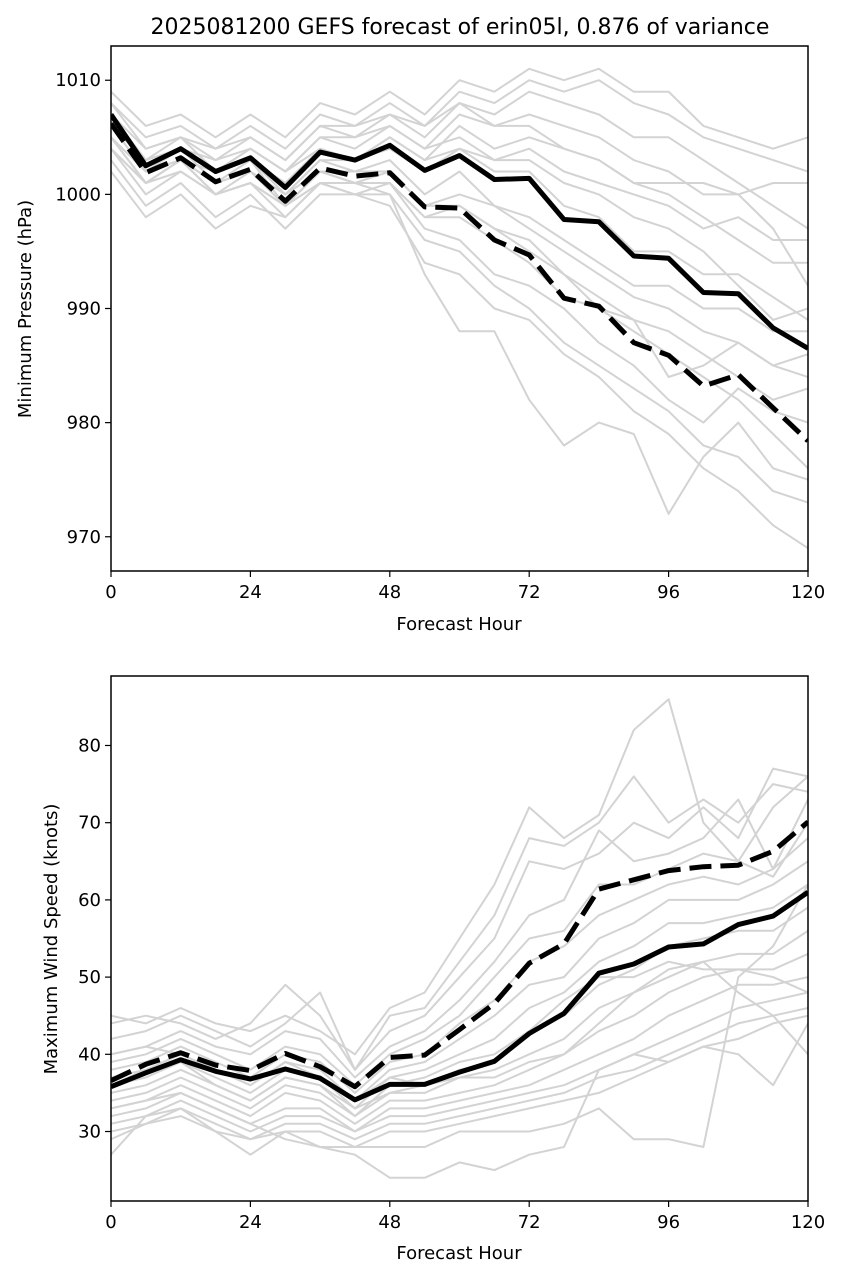 The width and height of the screenshot is (843, 1279). What do you see at coordinates (89, 1132) in the screenshot?
I see `wind-y-tick-label: 30` at bounding box center [89, 1132].